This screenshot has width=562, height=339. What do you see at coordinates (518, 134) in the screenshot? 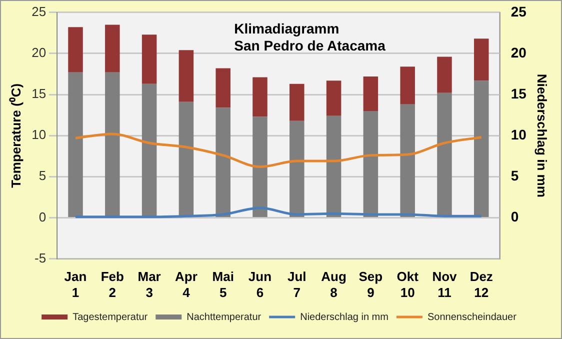
I see `y2-tick-label: 10` at bounding box center [518, 134].